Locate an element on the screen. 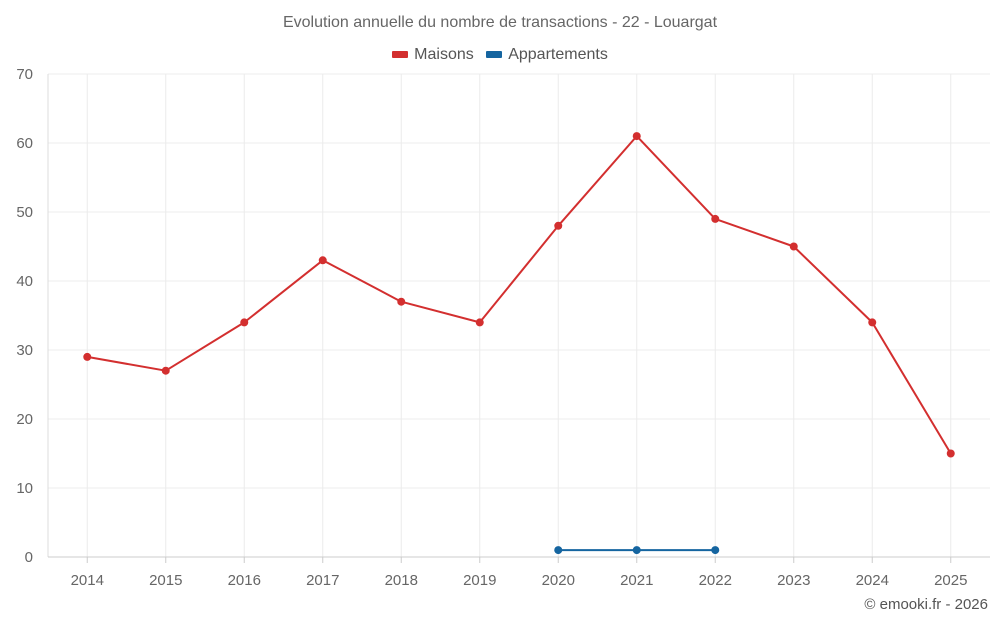 The image size is (1000, 625). point-maisons-2018 is located at coordinates (401, 301).